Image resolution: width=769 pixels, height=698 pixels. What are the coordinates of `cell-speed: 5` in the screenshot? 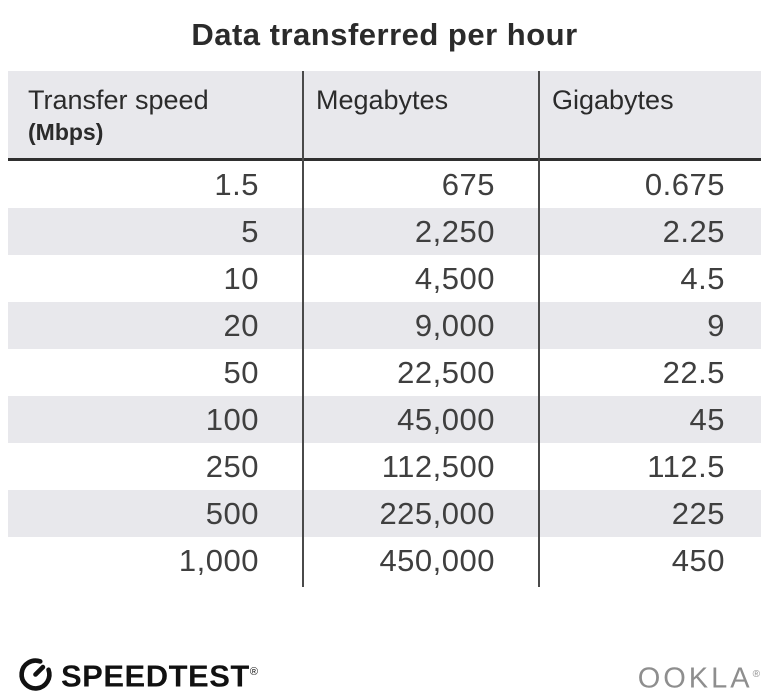 It's located at (250, 231).